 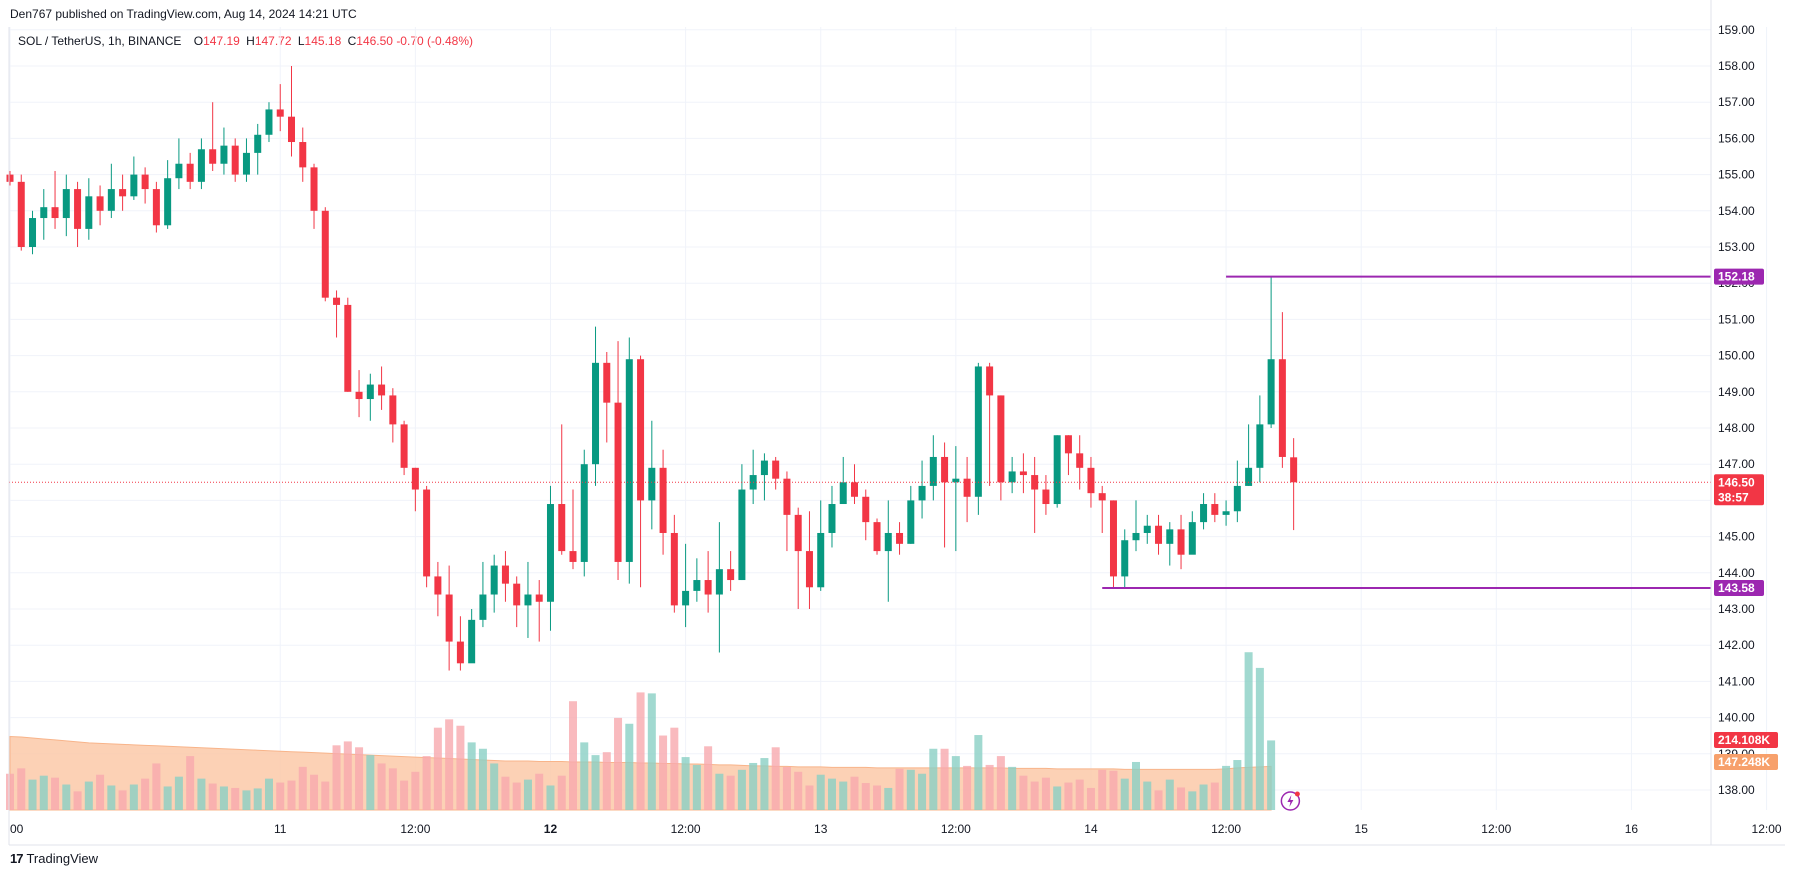 What do you see at coordinates (1736, 645) in the screenshot?
I see `y-tick-label: 142.00` at bounding box center [1736, 645].